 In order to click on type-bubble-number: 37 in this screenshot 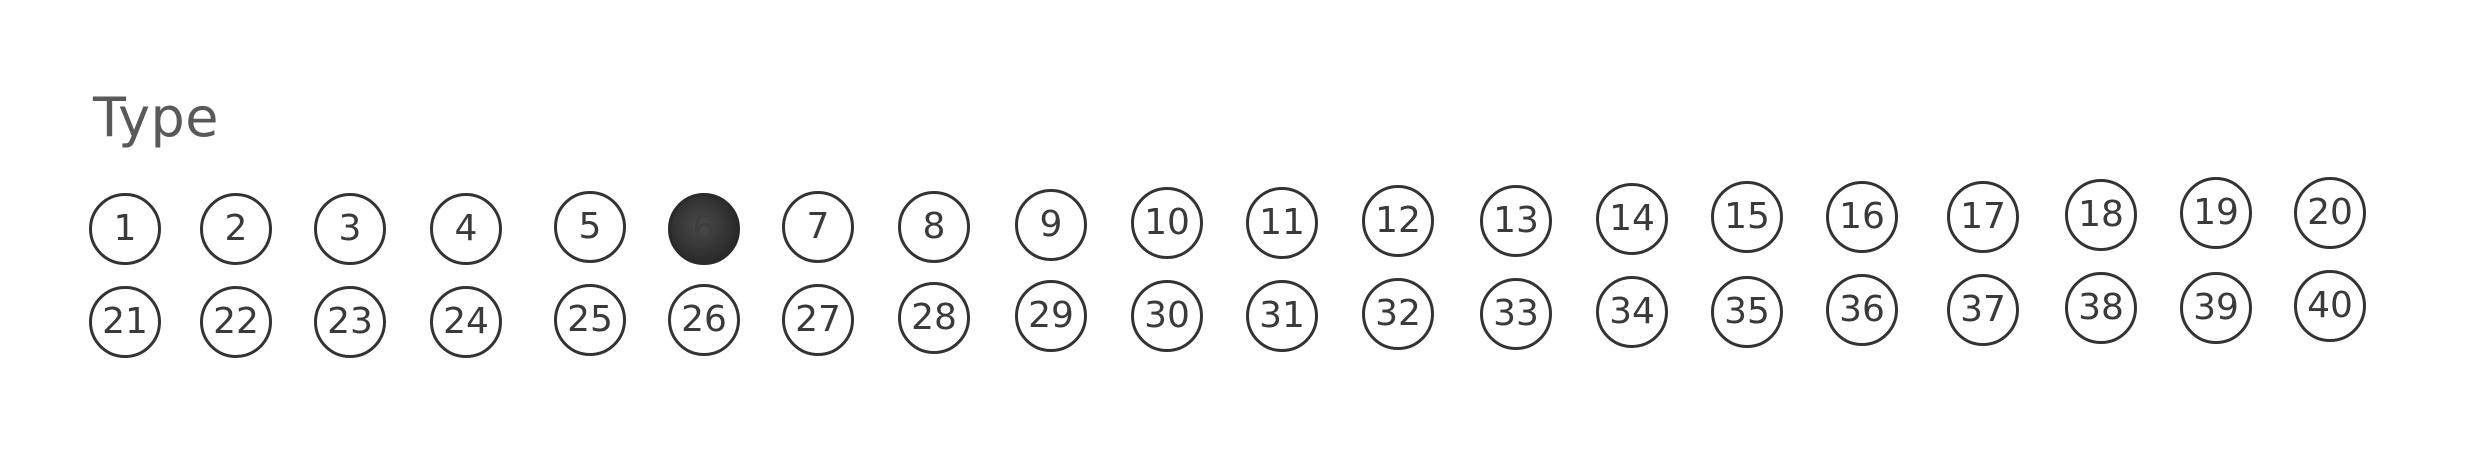, I will do `click(1983, 309)`.